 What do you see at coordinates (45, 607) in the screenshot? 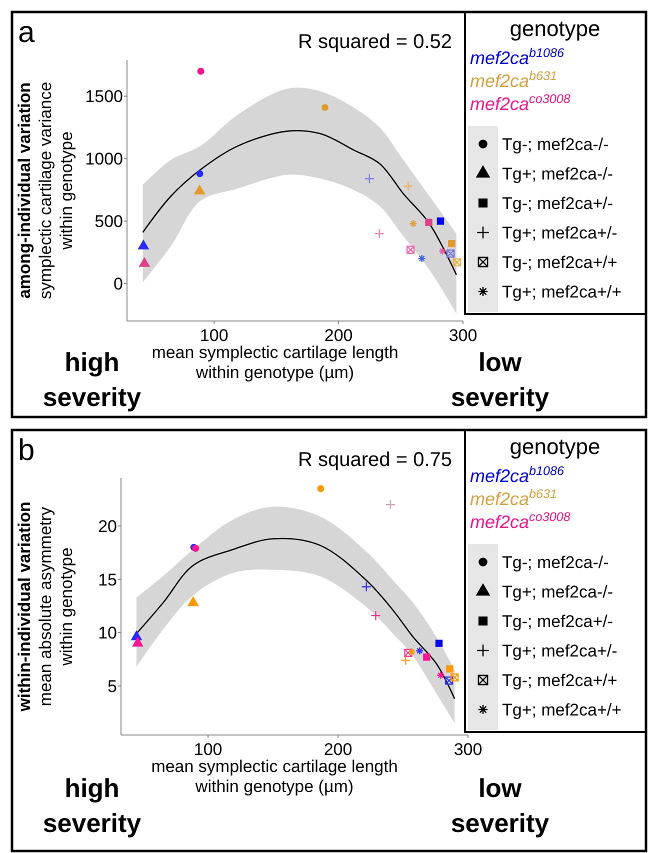
I see `y-axis-title: within-individual variation mean absolute asymmetry within genotype` at bounding box center [45, 607].